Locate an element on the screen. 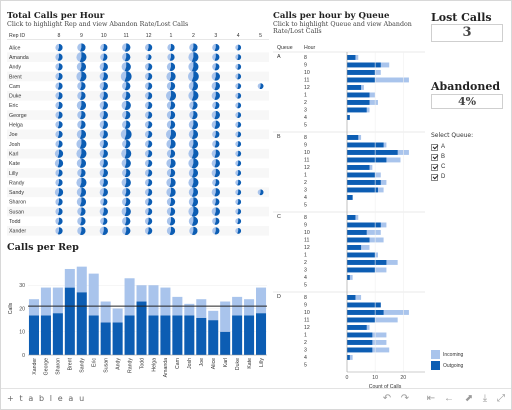 The image size is (512, 410). revert-icon: ⇤ is located at coordinates (431, 398).